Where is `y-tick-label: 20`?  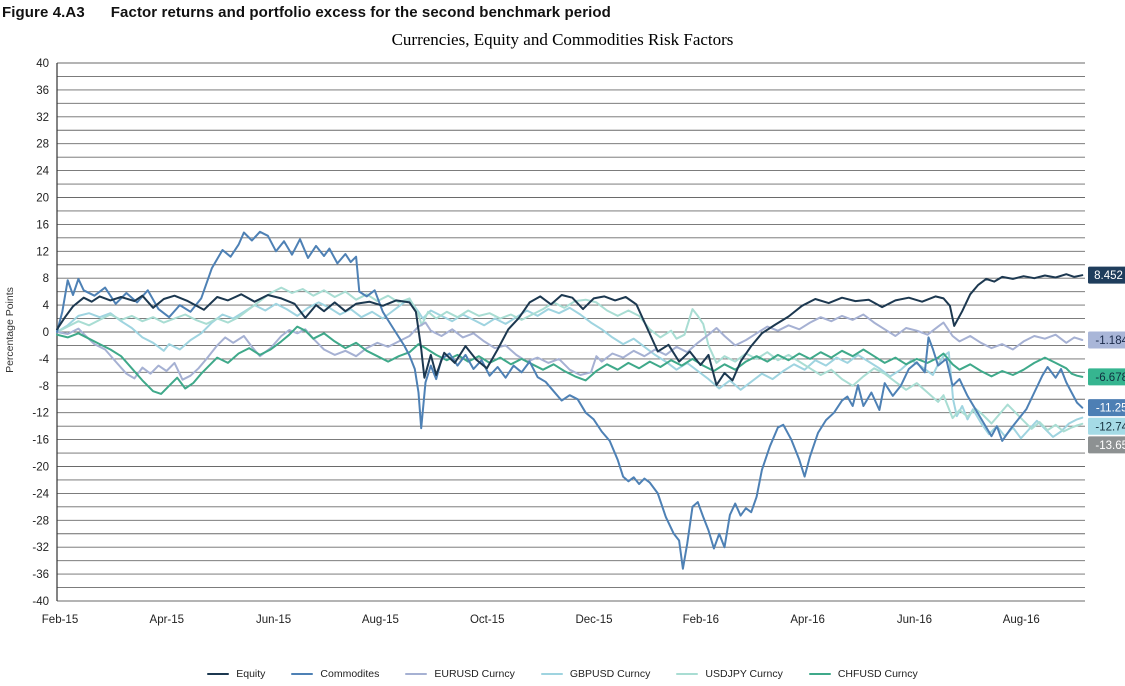
y-tick-label: 20 is located at coordinates (42, 199).